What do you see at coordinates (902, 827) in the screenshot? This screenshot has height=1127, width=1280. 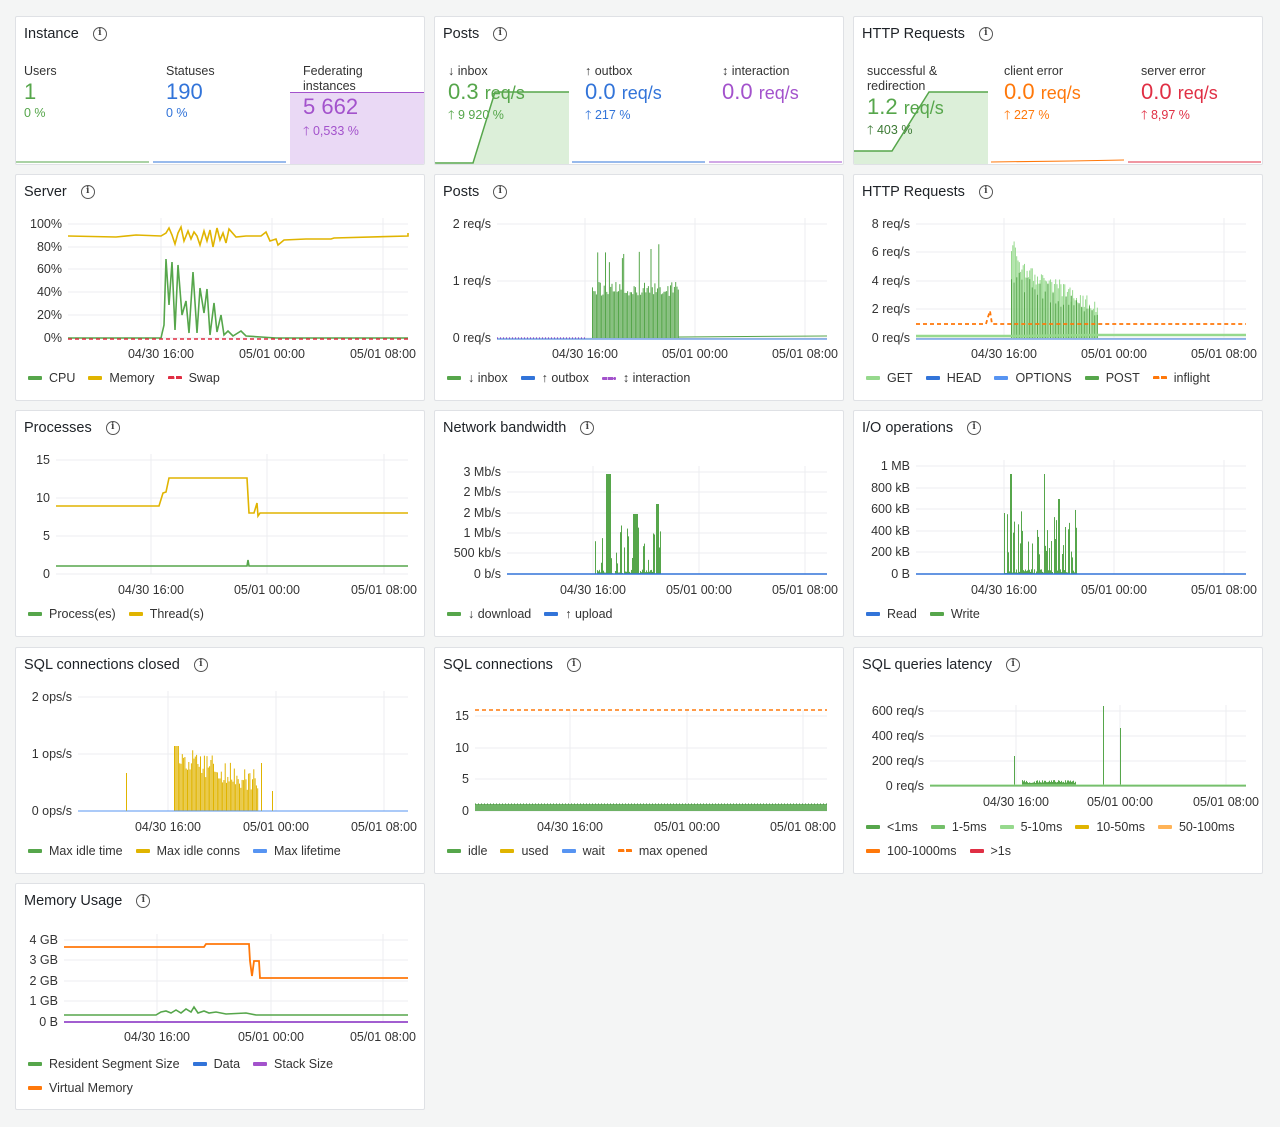 I see `legend-label: <1ms` at bounding box center [902, 827].